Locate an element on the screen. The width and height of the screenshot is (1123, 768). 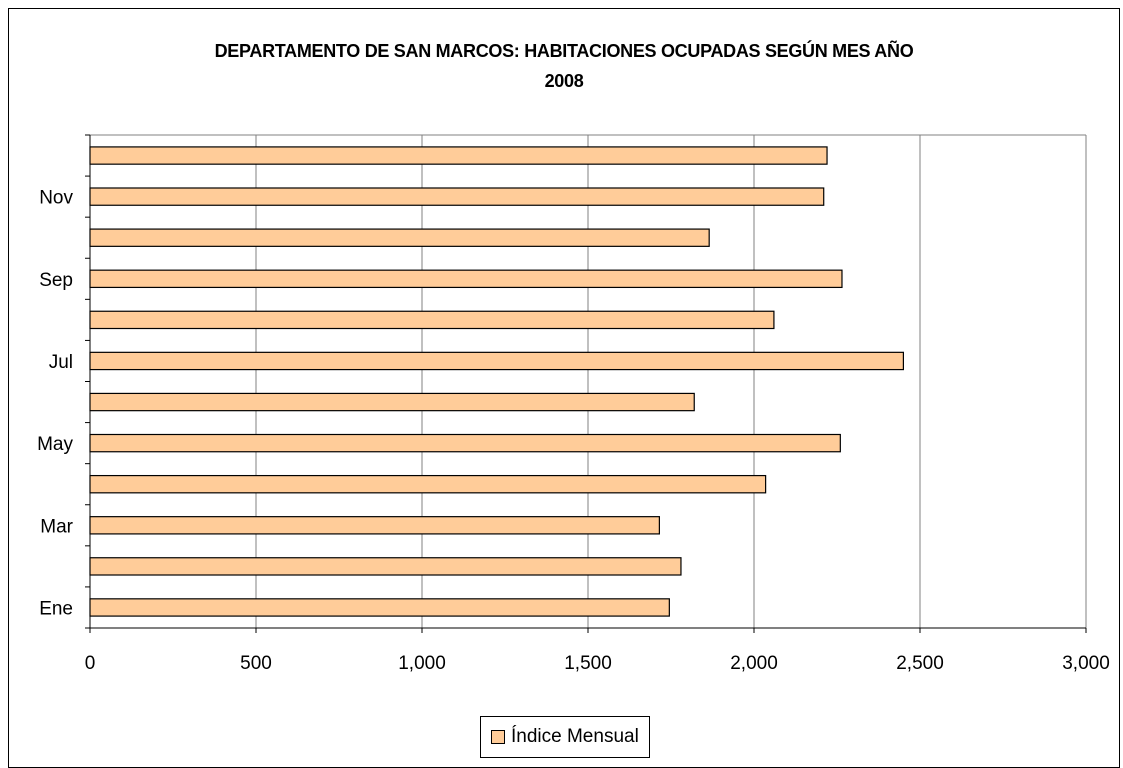
legend-swatch is located at coordinates (498, 737).